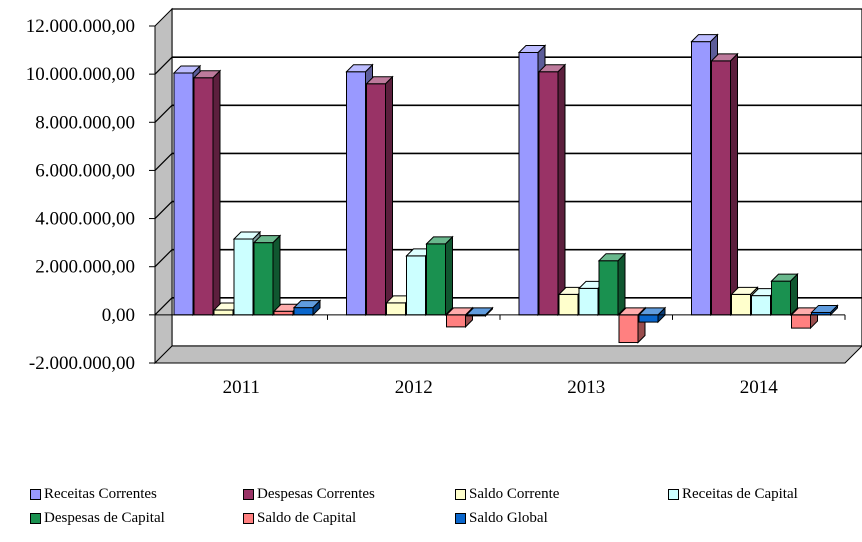 The width and height of the screenshot is (862, 542). I want to click on legend-item: Receitas de Capital, so click(733, 494).